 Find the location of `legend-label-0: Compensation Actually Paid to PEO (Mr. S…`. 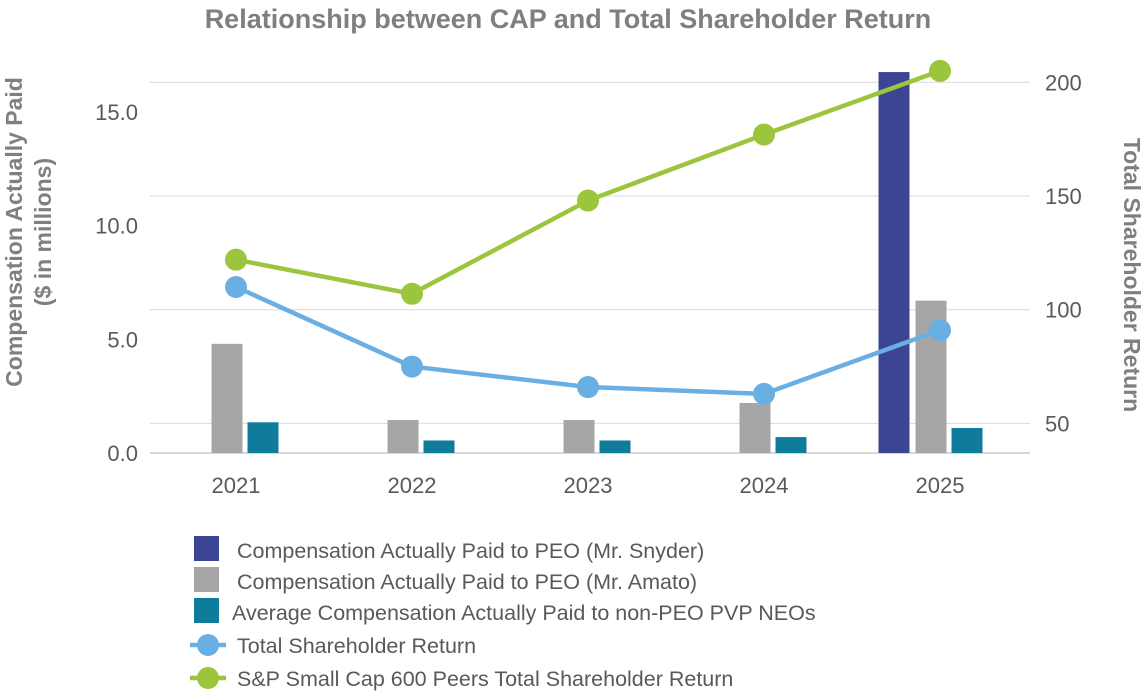

legend-label-0: Compensation Actually Paid to PEO (Mr. S… is located at coordinates (470, 551).